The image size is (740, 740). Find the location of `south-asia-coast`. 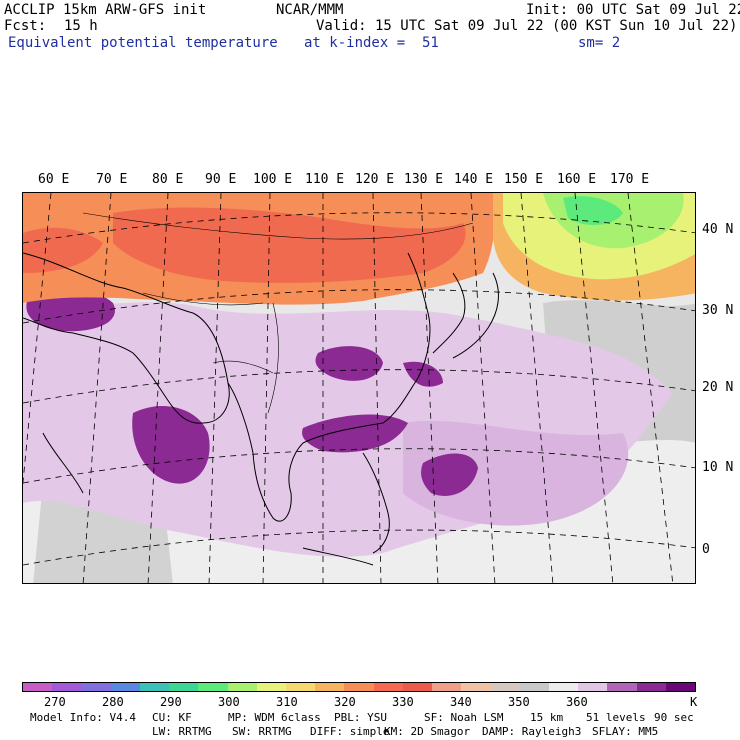

south-asia-coast is located at coordinates (126, 338).